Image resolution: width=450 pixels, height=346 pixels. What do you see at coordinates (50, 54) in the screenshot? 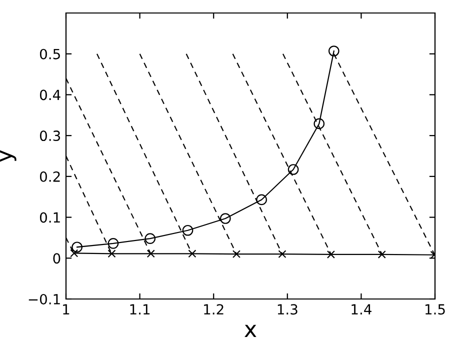
I see `y-tick-label: 0.5` at bounding box center [50, 54].